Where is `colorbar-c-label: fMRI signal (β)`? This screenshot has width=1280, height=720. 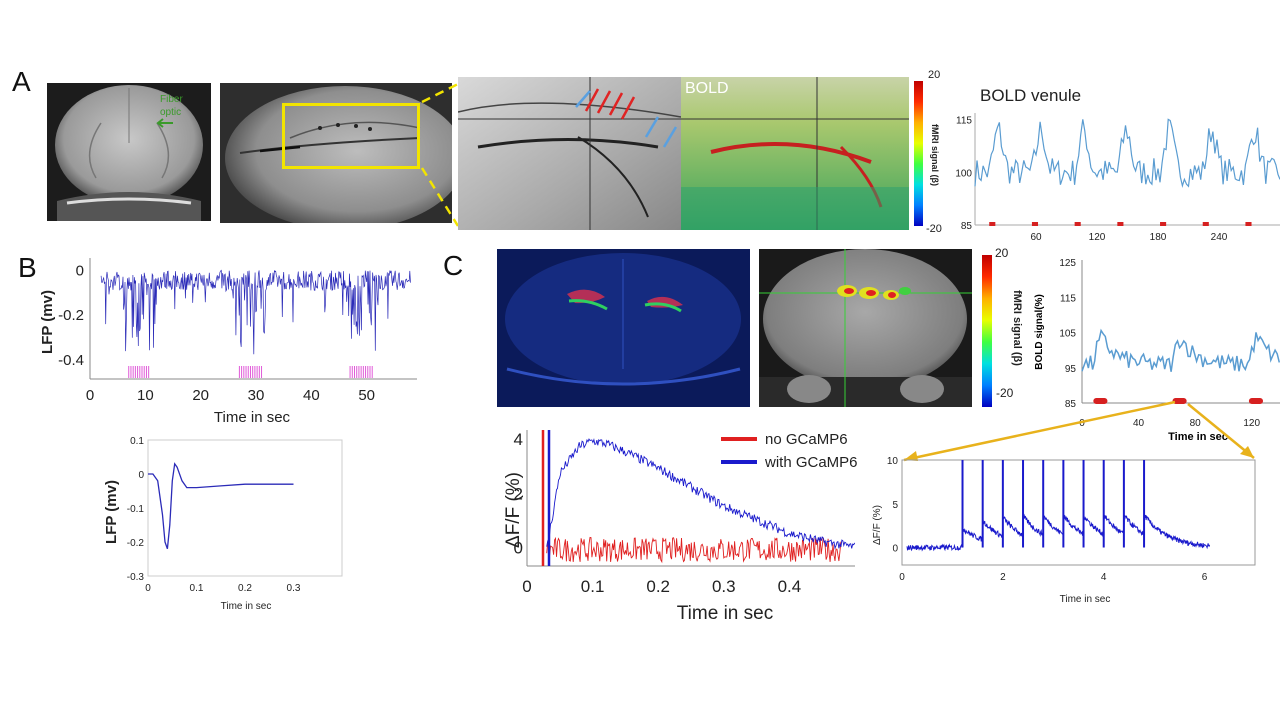
colorbar-c-label: fMRI signal (β) is located at coordinates (1017, 328).